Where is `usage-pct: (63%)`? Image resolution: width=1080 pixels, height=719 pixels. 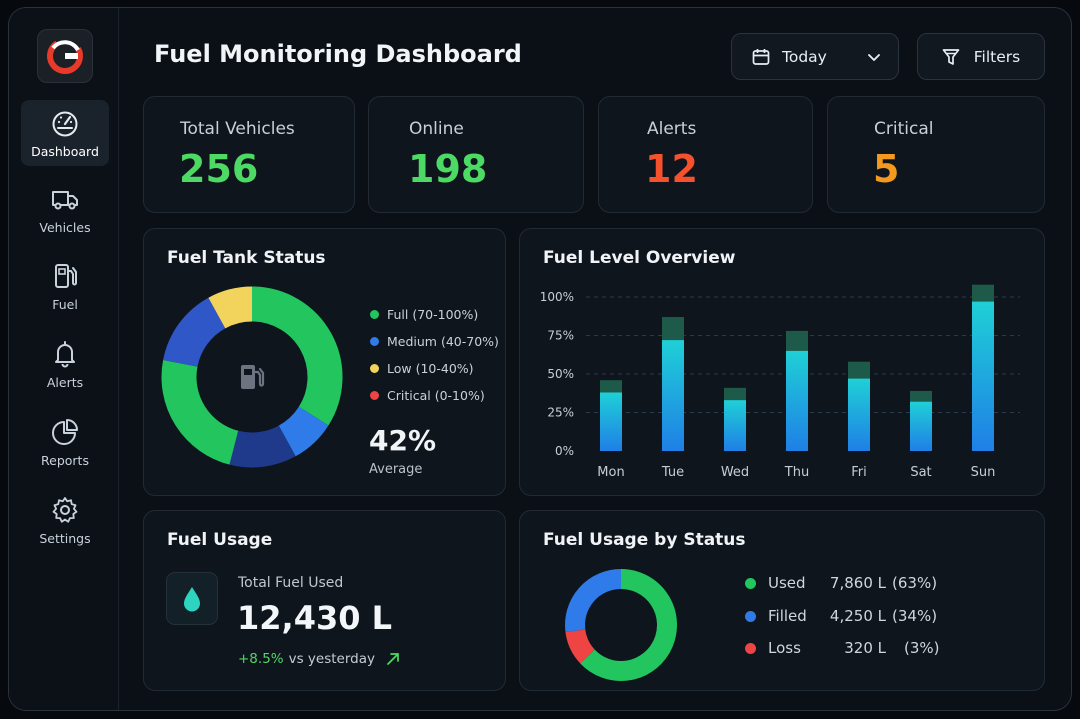
usage-pct: (63%) is located at coordinates (915, 583).